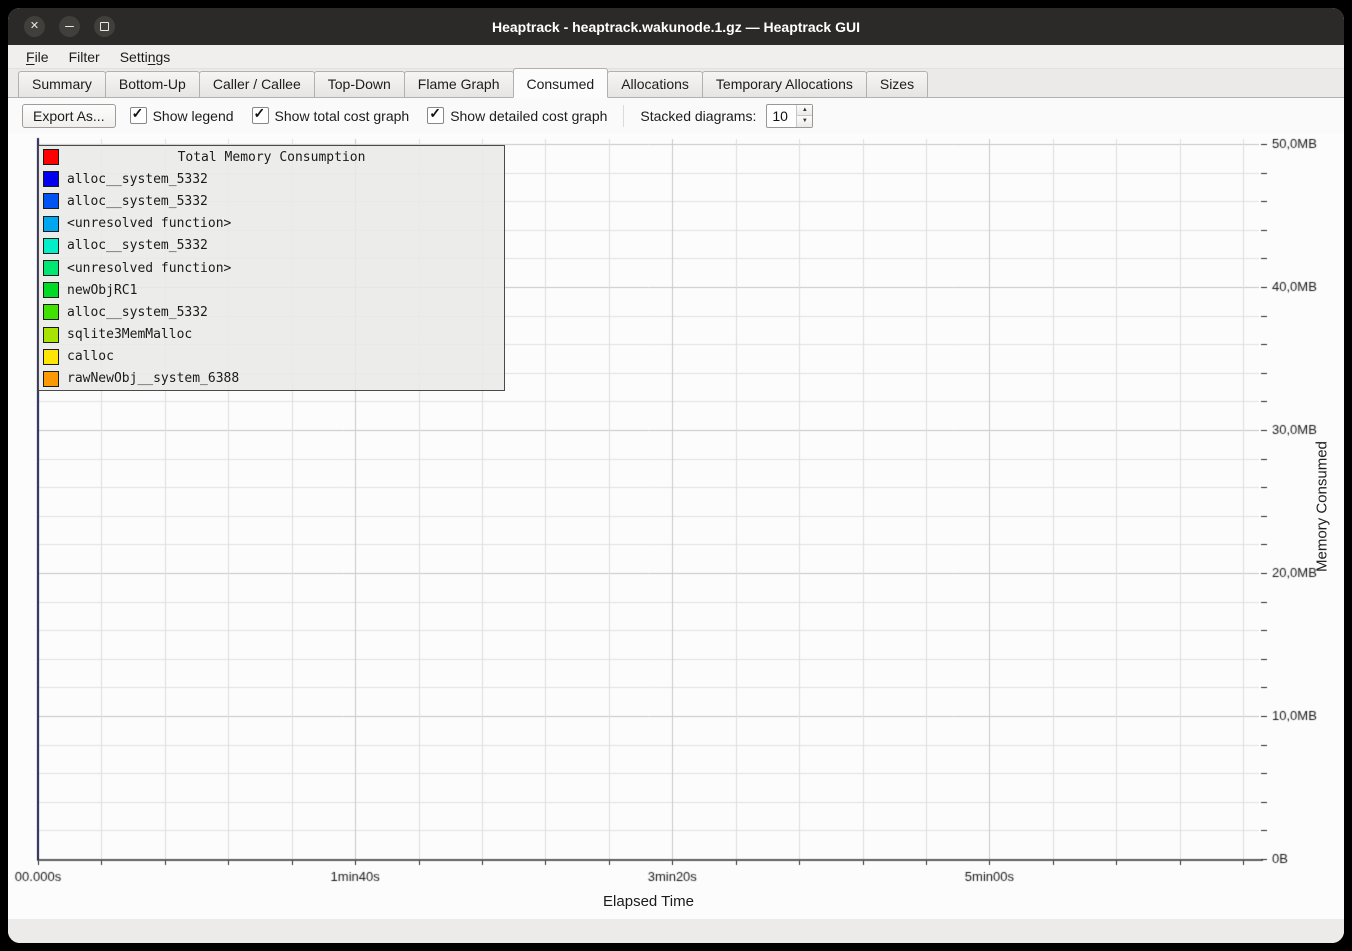  What do you see at coordinates (780, 115) in the screenshot?
I see `stacked-diagrams-value: 10` at bounding box center [780, 115].